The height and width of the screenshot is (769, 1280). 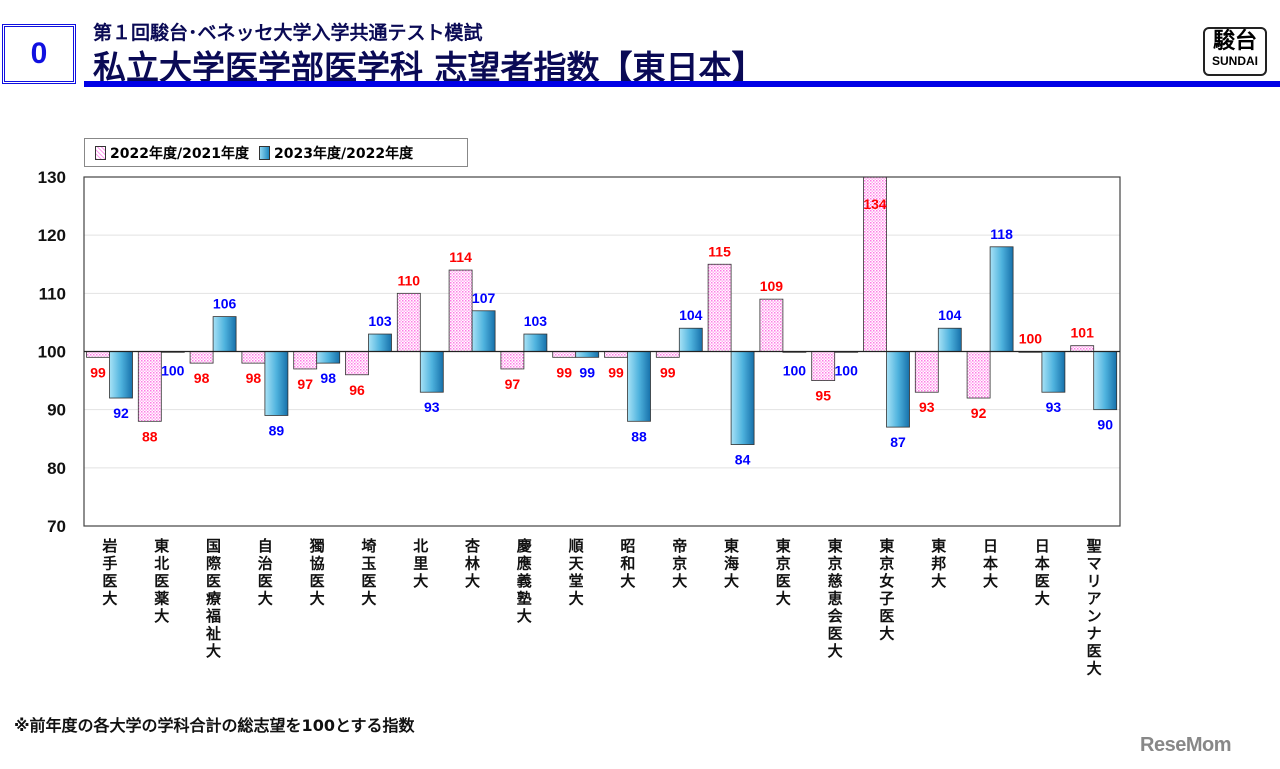 What do you see at coordinates (56, 410) in the screenshot?
I see `y-tick-label: 90` at bounding box center [56, 410].